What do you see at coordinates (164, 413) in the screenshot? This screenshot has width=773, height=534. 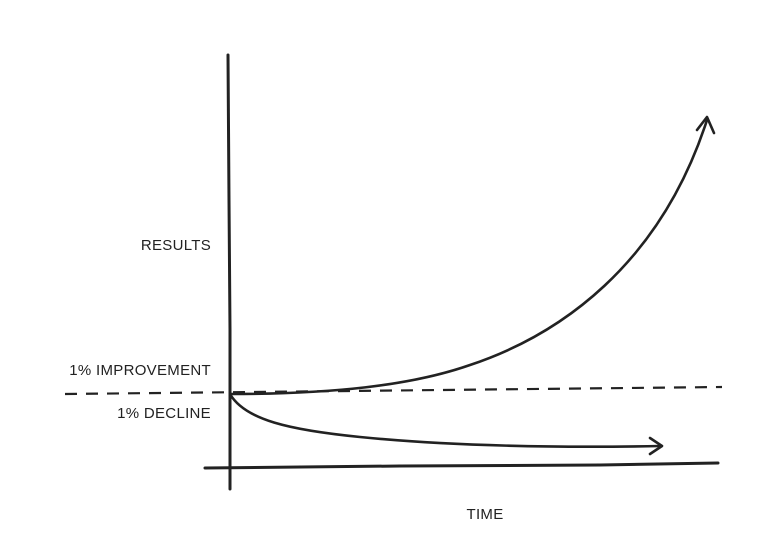 I see `decline-label: 1% DECLINE` at bounding box center [164, 413].